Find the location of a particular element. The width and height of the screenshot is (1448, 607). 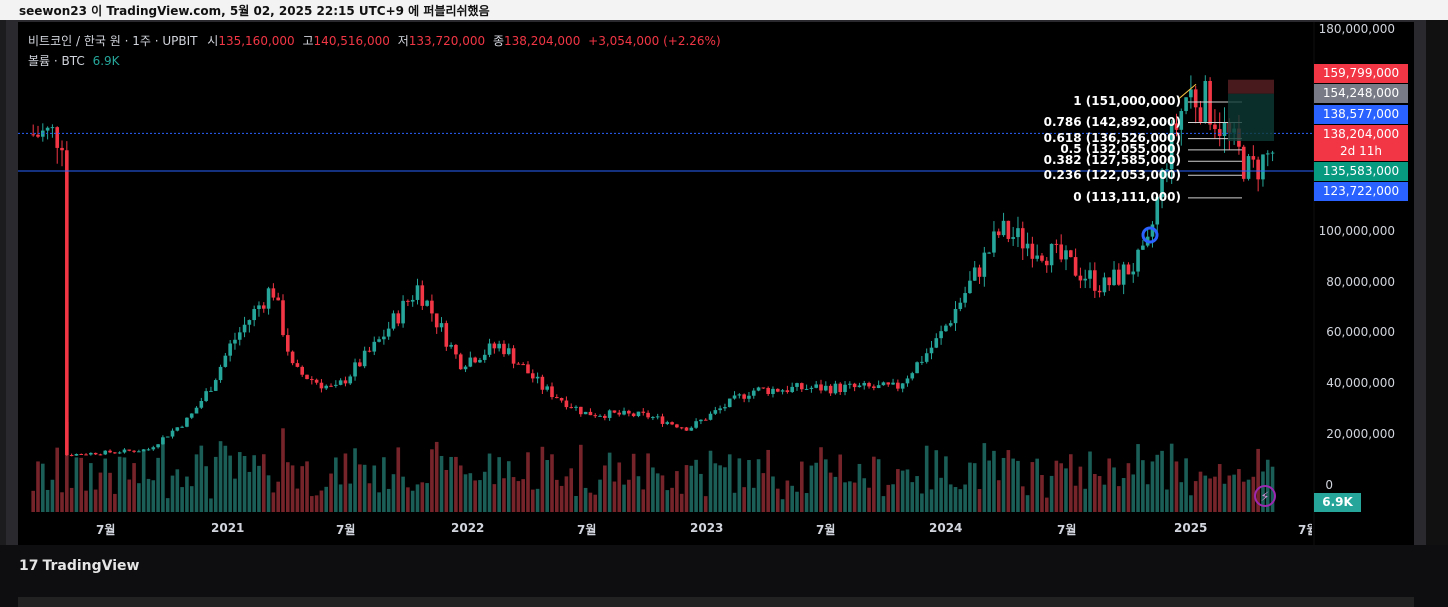

lightning-icon: ⚡ is located at coordinates (1265, 496).